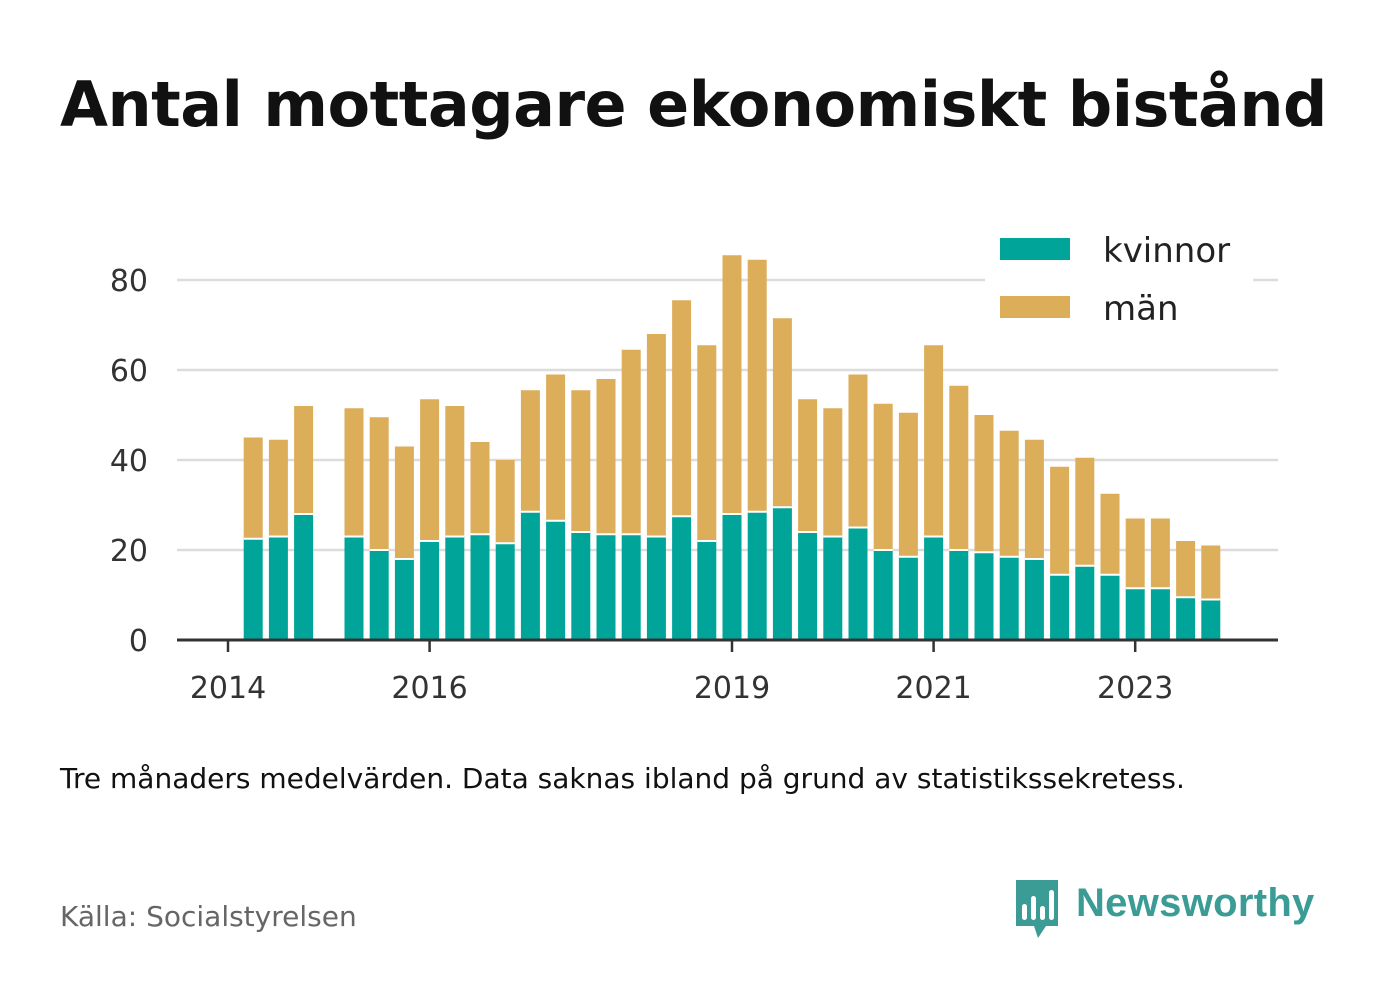 This screenshot has height=999, width=1382. Describe the element at coordinates (693, 104) in the screenshot. I see `chart-title: Antal mottagare ekonomiskt bistånd` at that location.